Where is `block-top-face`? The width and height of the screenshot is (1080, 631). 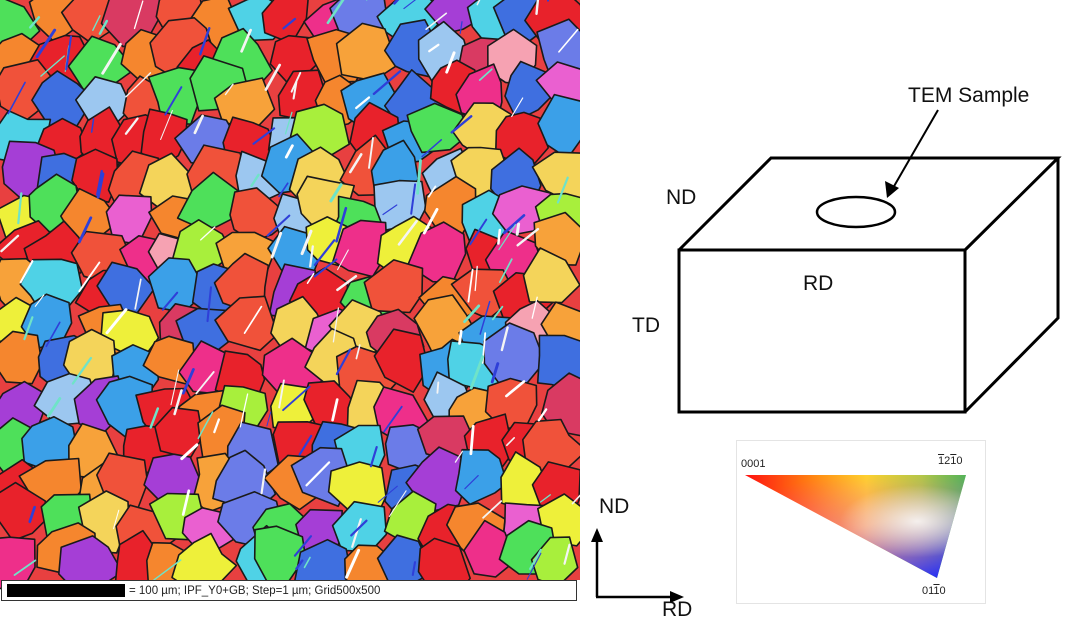 block-top-face is located at coordinates (869, 204).